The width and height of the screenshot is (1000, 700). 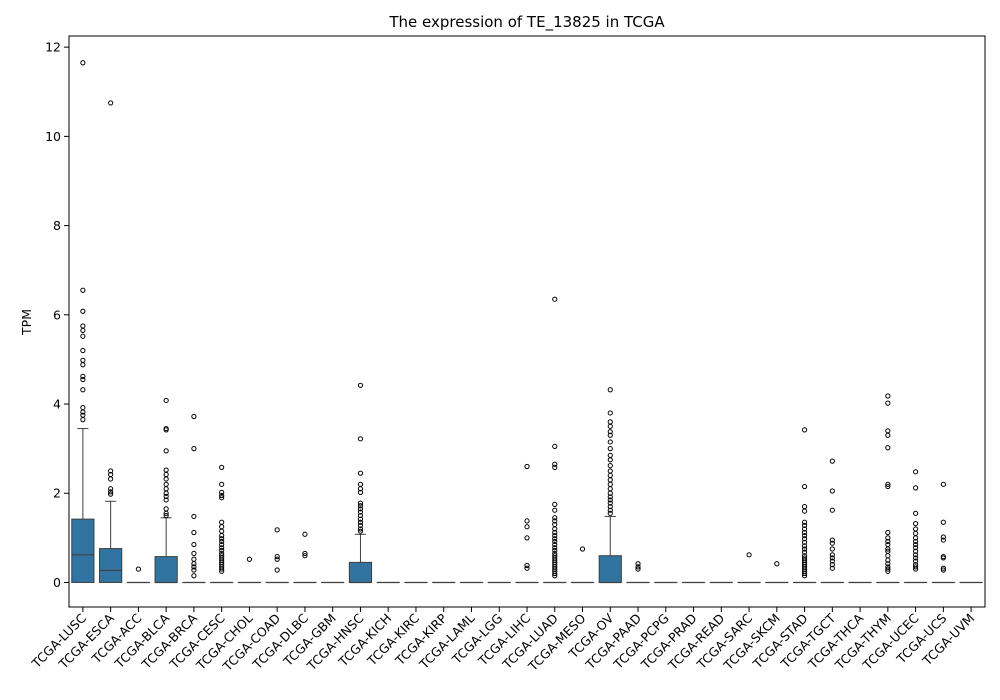 What do you see at coordinates (26, 322) in the screenshot?
I see `y-axis-label: TPM` at bounding box center [26, 322].